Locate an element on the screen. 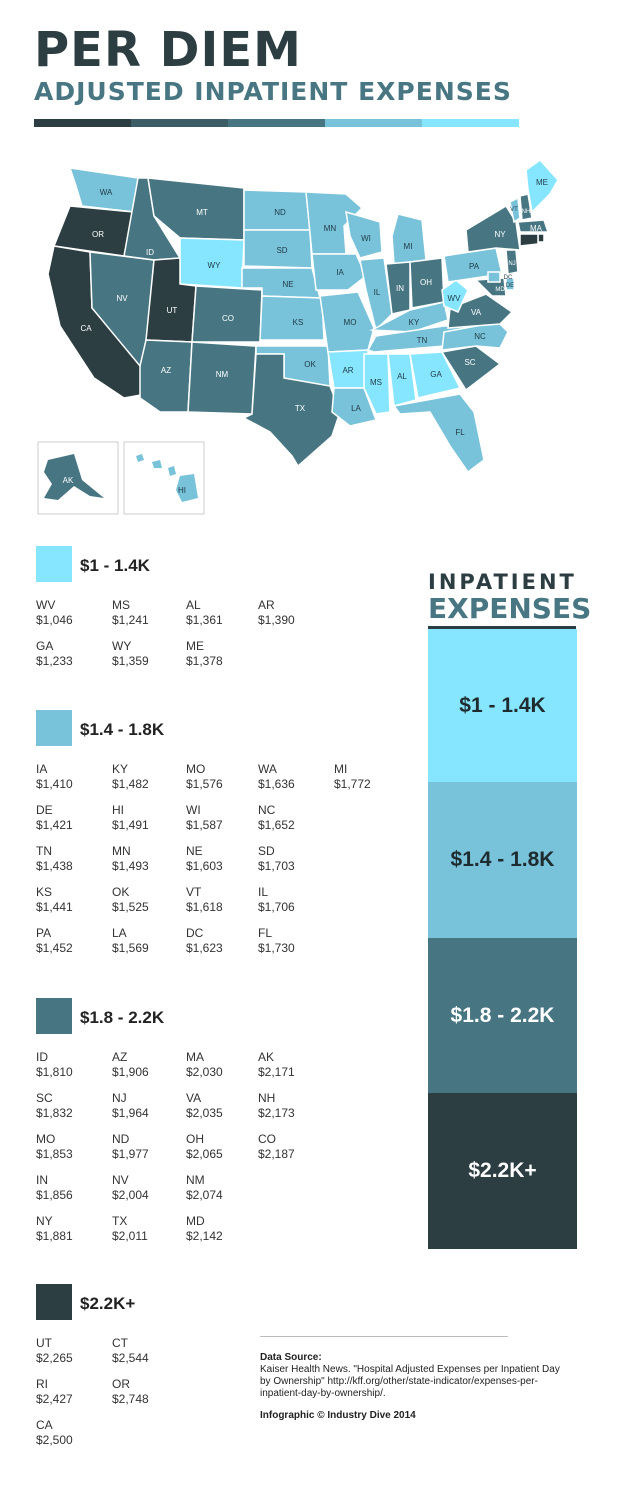 Image resolution: width=620 pixels, height=1500 pixels. state-hi is located at coordinates (167, 478).